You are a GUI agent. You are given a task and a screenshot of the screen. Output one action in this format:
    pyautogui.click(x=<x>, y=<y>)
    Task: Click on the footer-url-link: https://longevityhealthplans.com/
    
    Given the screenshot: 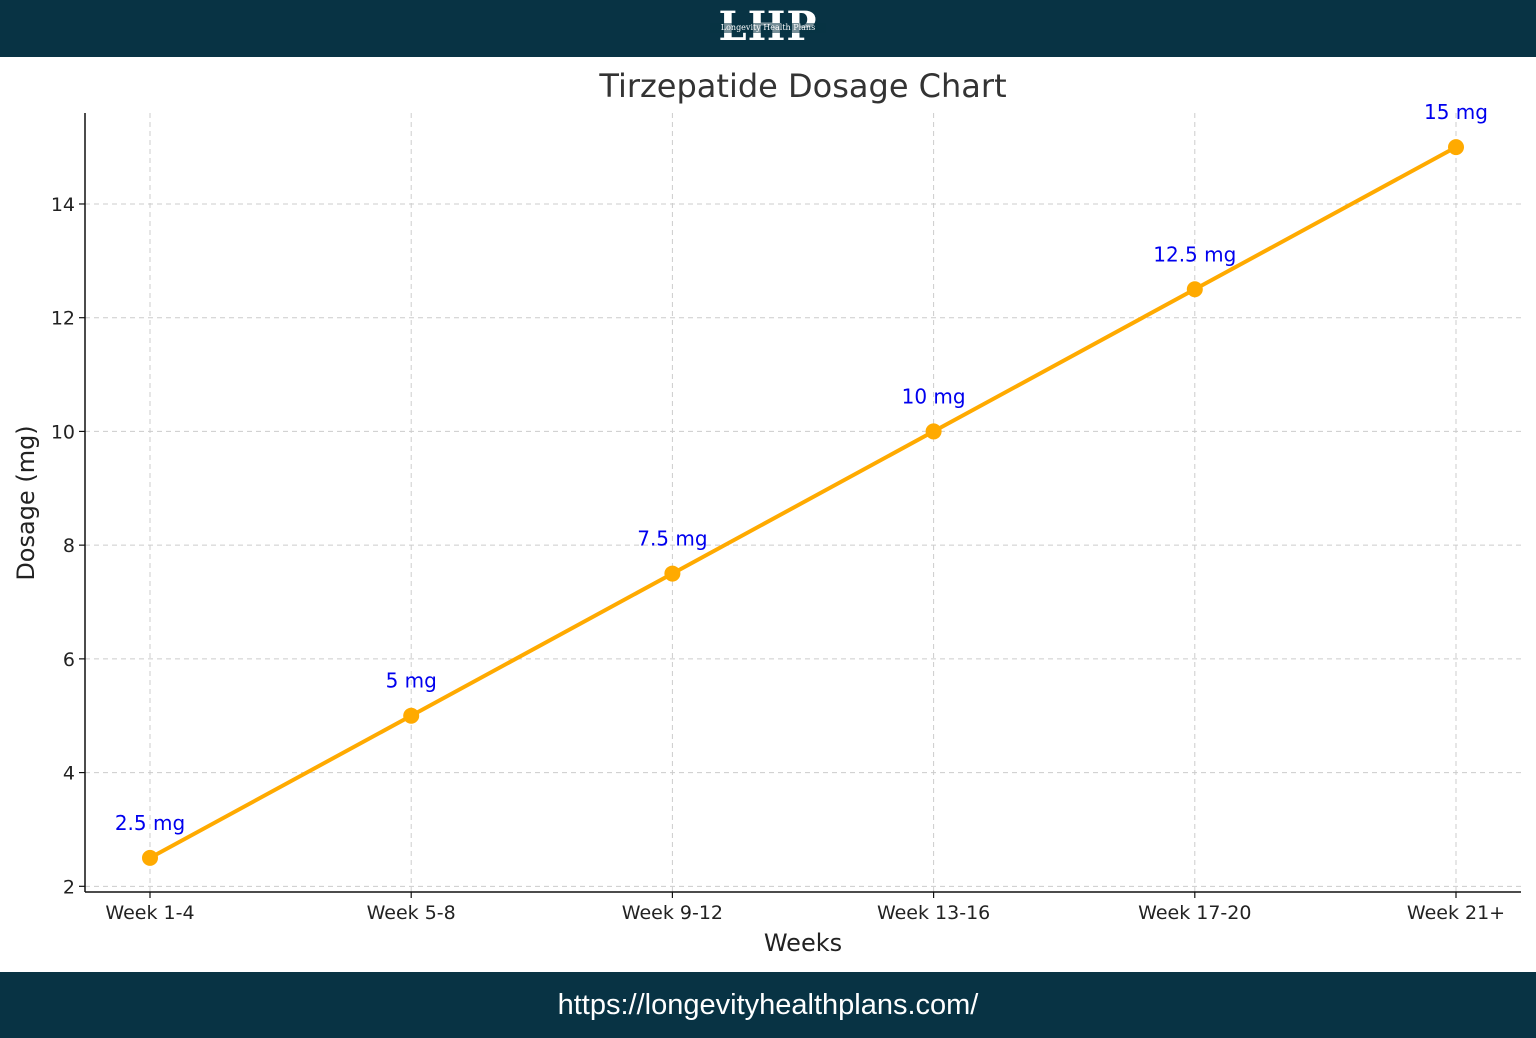 What is the action you would take?
    pyautogui.click(x=768, y=1005)
    